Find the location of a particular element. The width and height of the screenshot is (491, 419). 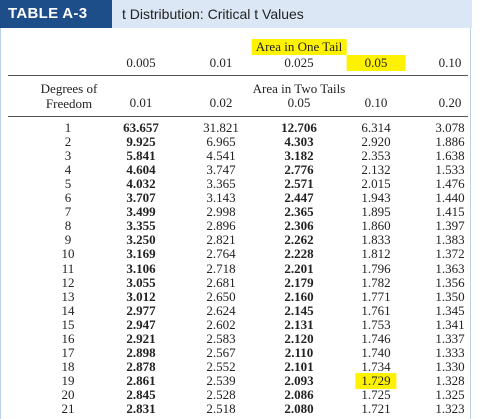

two-tail-value: 0.20 is located at coordinates (450, 102).